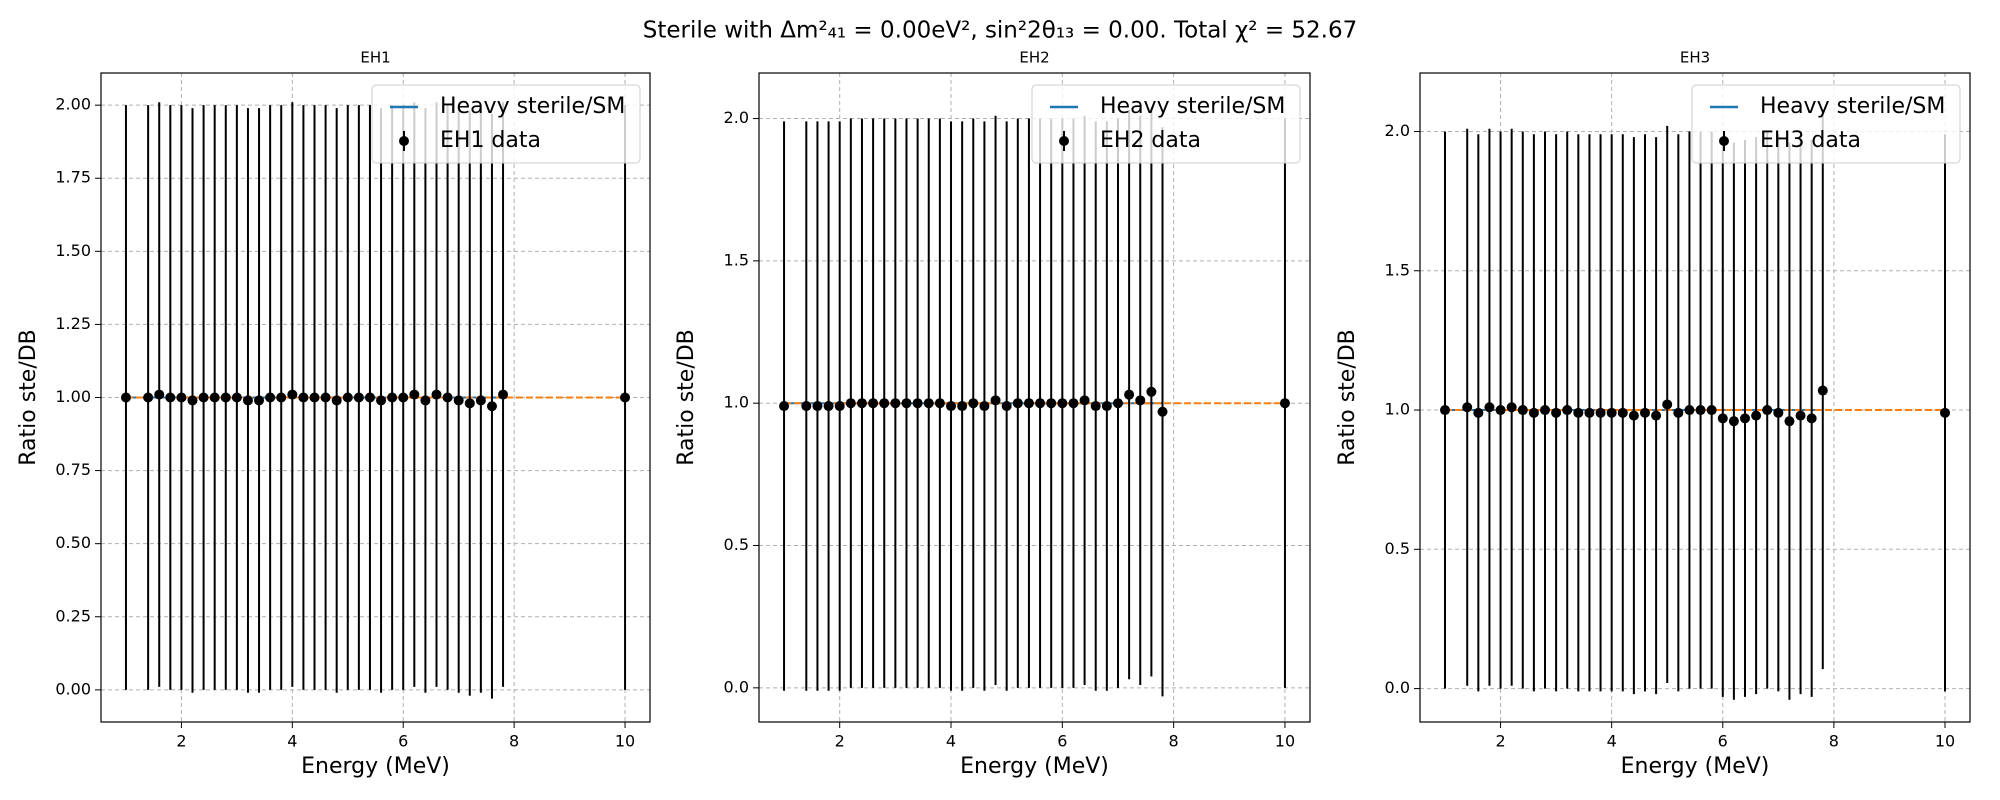 This screenshot has height=800, width=2000. What do you see at coordinates (1695, 766) in the screenshot?
I see `x-axis-label: Energy (MeV)` at bounding box center [1695, 766].